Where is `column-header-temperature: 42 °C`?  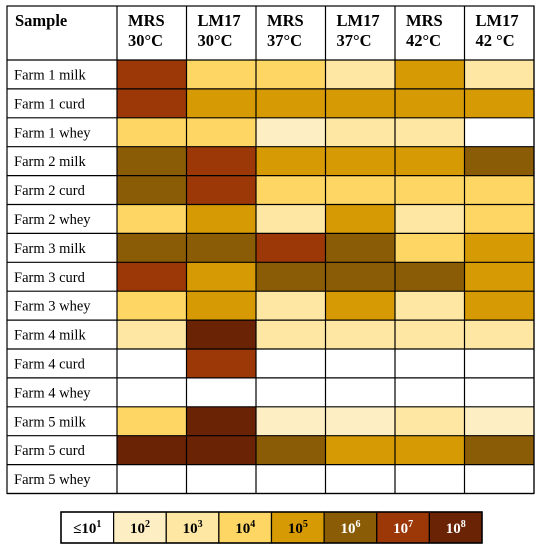 column-header-temperature: 42 °C is located at coordinates (495, 40).